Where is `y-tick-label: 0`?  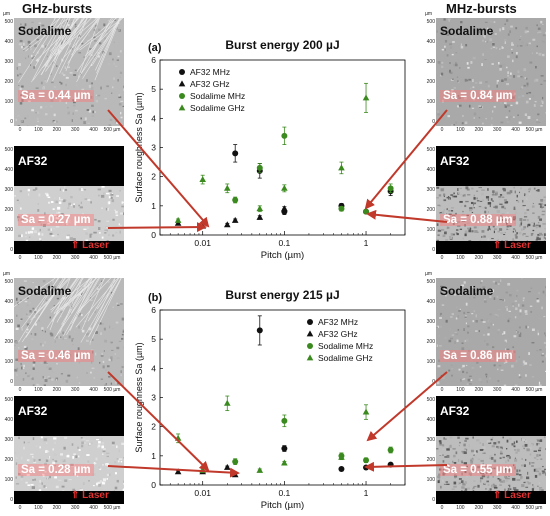 y-tick-label: 0 is located at coordinates (153, 485).